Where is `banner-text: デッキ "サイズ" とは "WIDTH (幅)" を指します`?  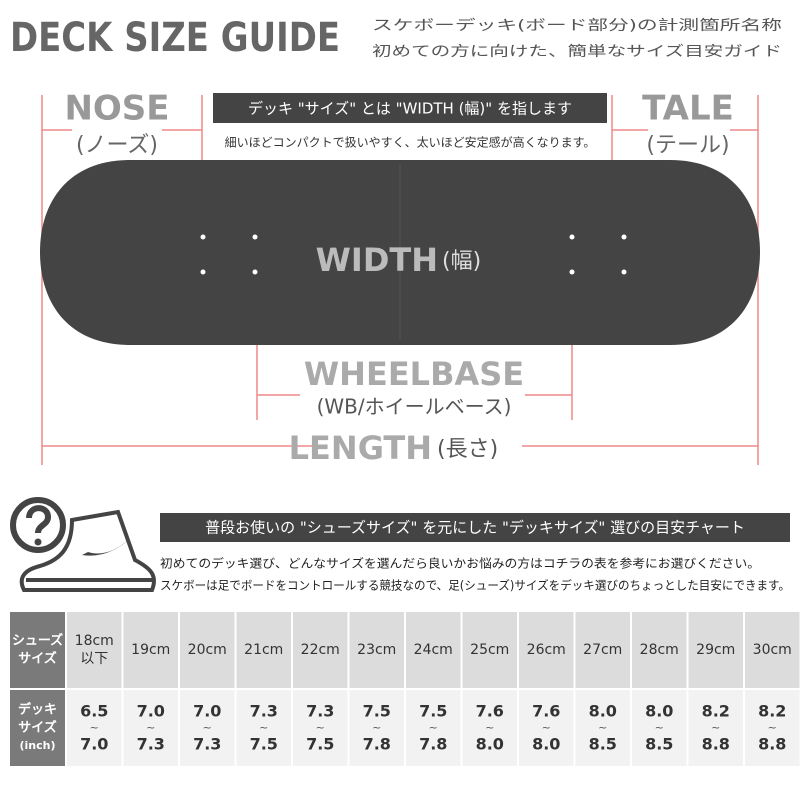
banner-text: デッキ "サイズ" とは "WIDTH (幅)" を指します is located at coordinates (410, 109).